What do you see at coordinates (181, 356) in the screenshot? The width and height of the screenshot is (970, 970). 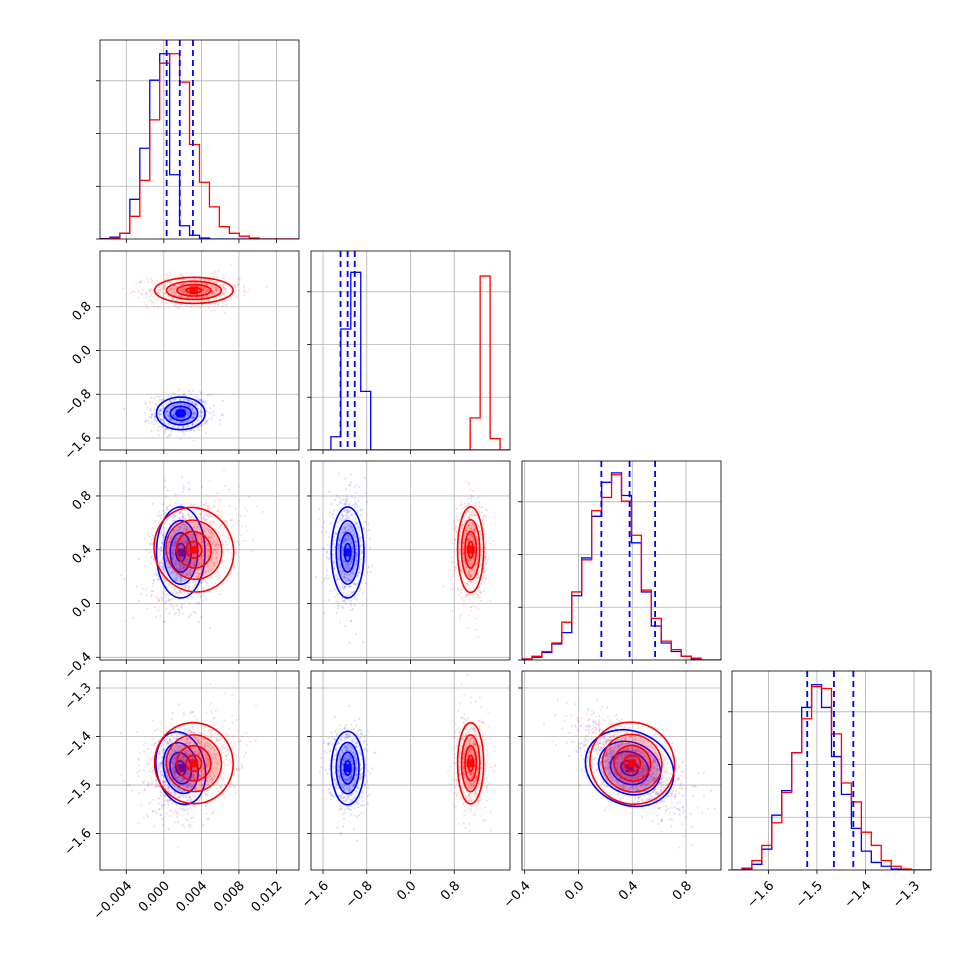 I see `scatter-panel-1-0: −1.6−0.80.00.8` at bounding box center [181, 356].